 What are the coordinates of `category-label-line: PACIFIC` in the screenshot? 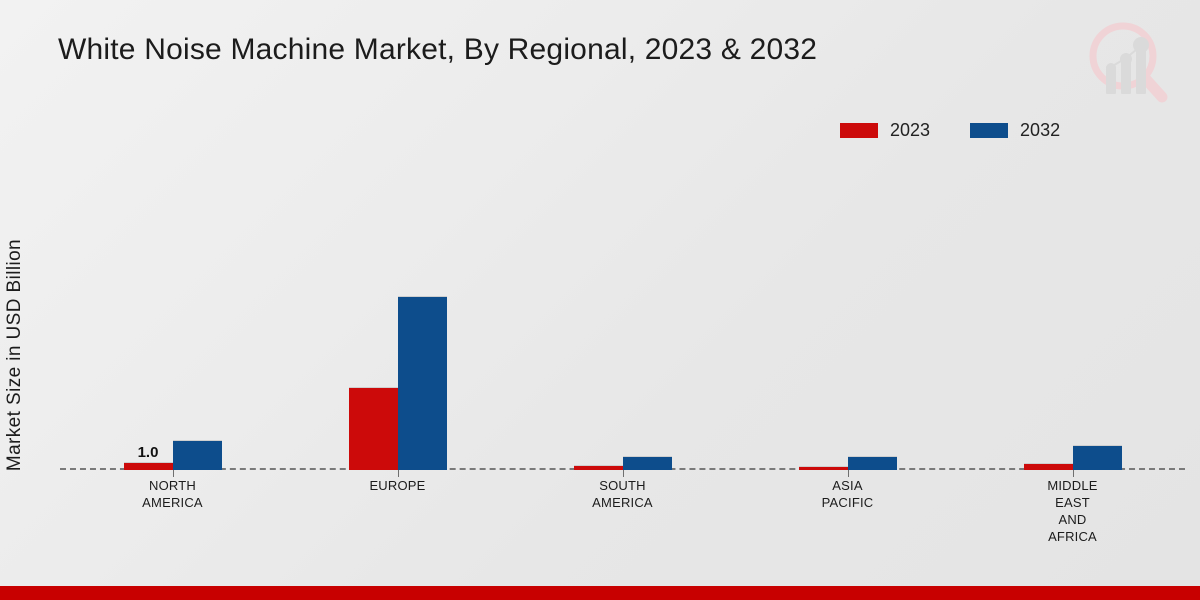 It's located at (847, 502).